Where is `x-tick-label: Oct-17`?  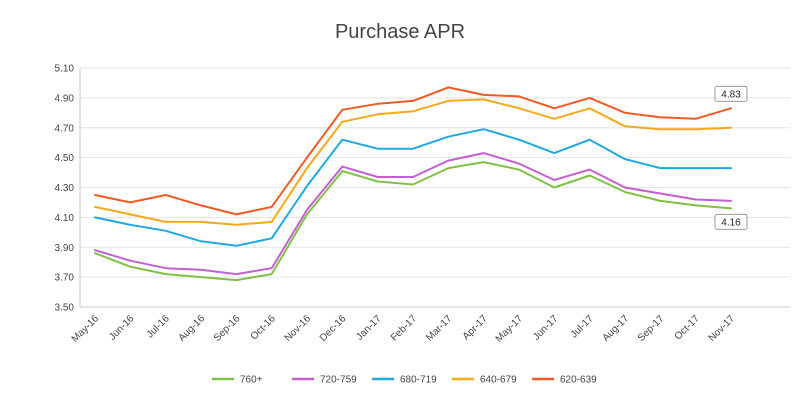
x-tick-label: Oct-17 is located at coordinates (687, 327).